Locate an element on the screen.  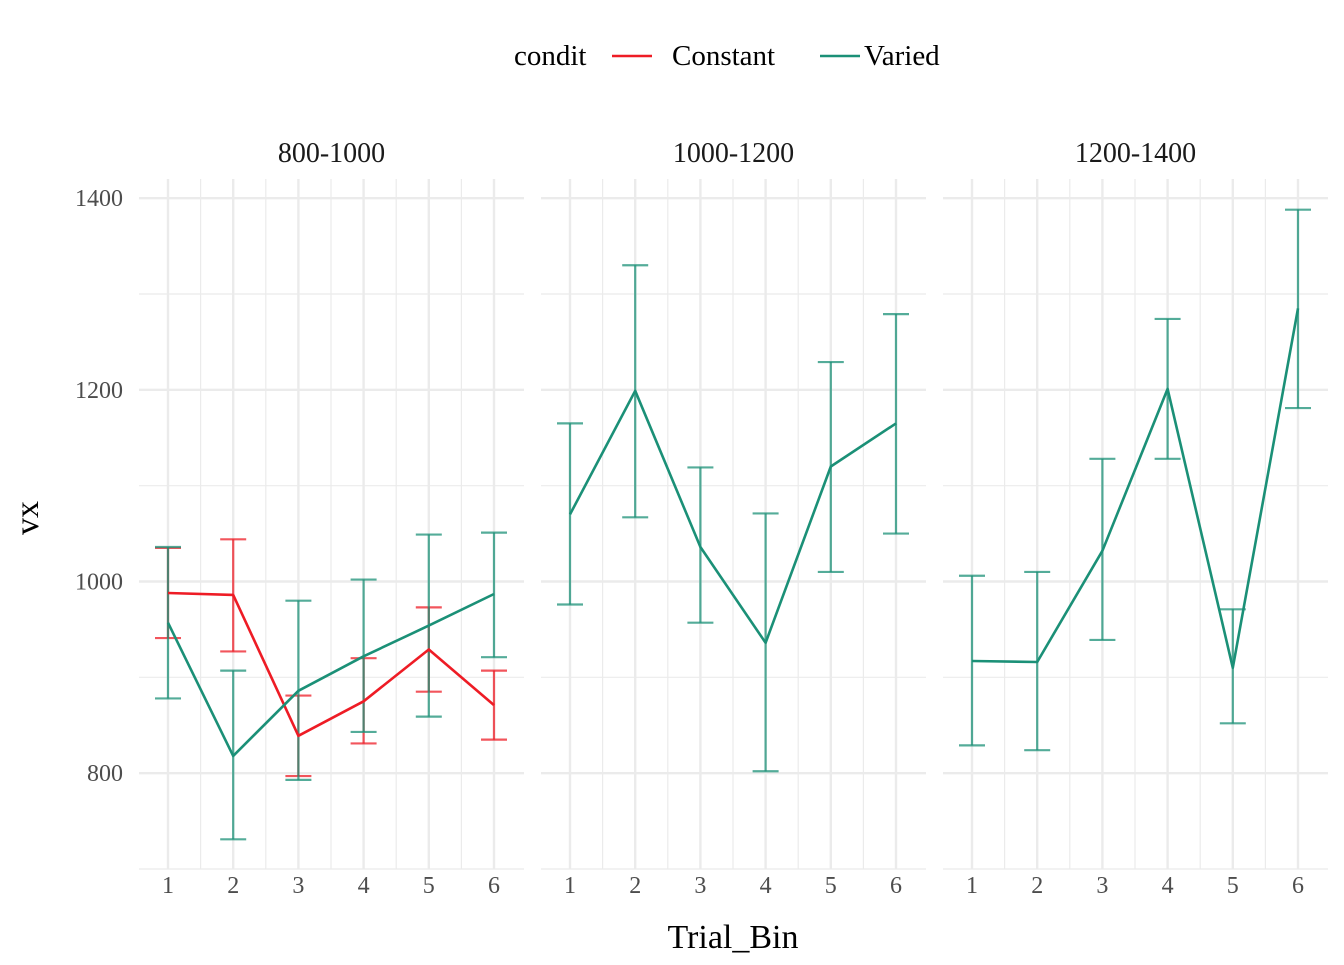
x-axis-title: Trial_Bin is located at coordinates (732, 937).